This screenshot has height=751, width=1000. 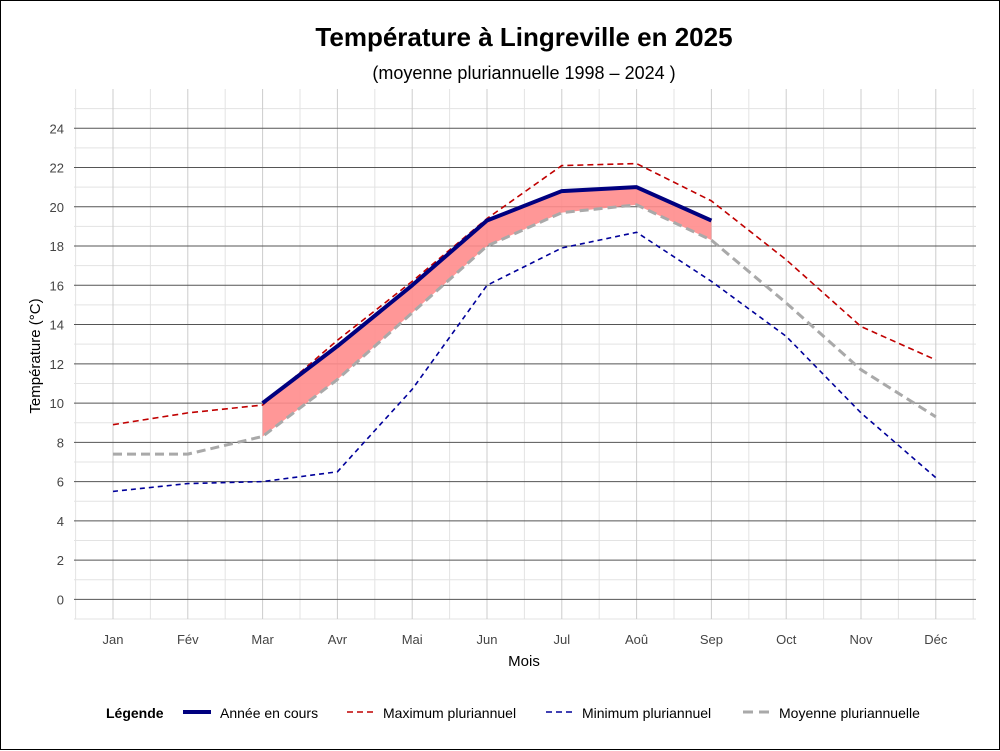 I want to click on chart-subtitle: (moyenne pluriannuelle 1998 – 2024 ), so click(x=523, y=73).